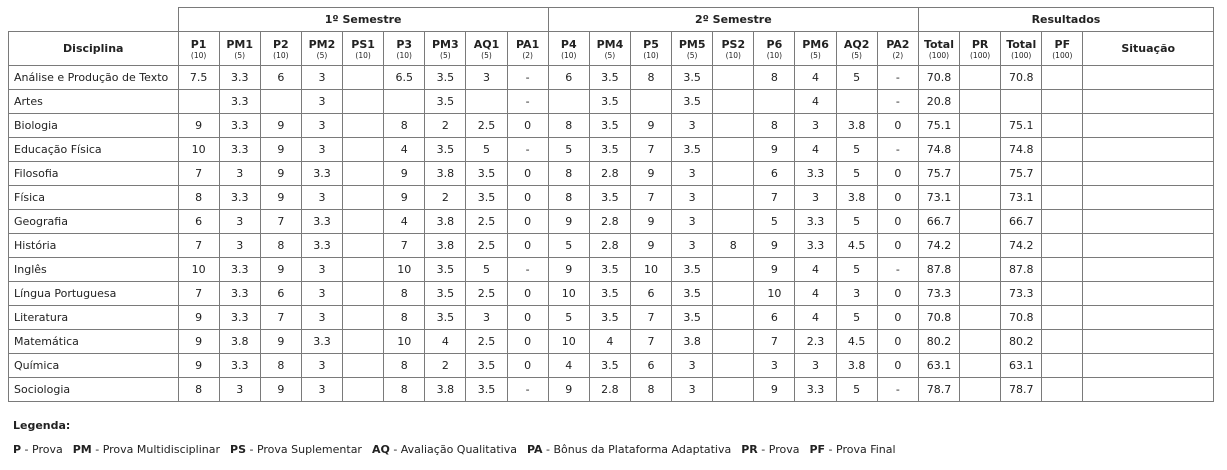 Image resolution: width=1227 pixels, height=470 pixels. Describe the element at coordinates (898, 44) in the screenshot. I see `column-name: PA2` at that location.